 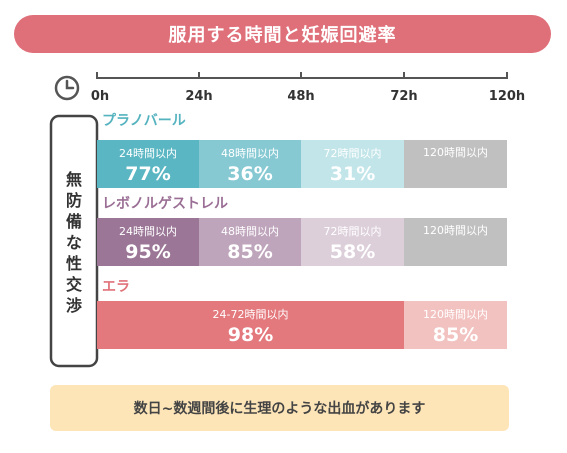 I want to click on side-label-char: 無, so click(x=74, y=179).